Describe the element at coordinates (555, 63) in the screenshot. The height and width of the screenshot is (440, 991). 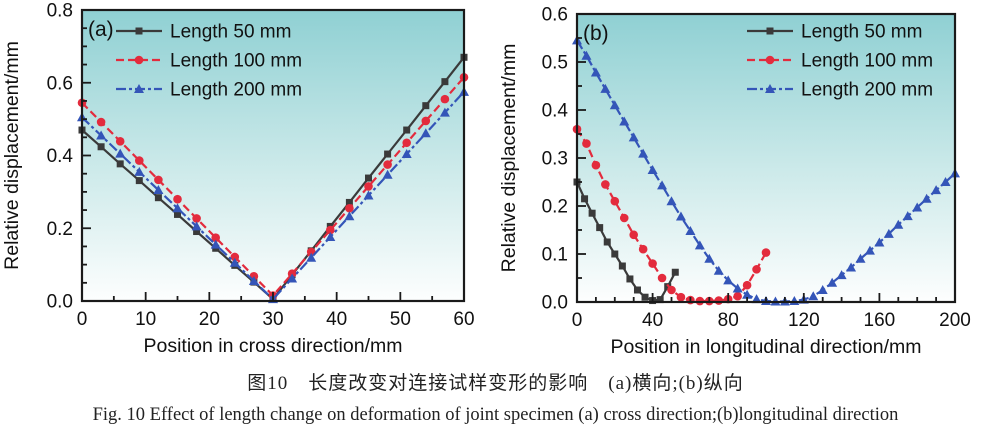
I see `svg-text: 0.5` at that location.